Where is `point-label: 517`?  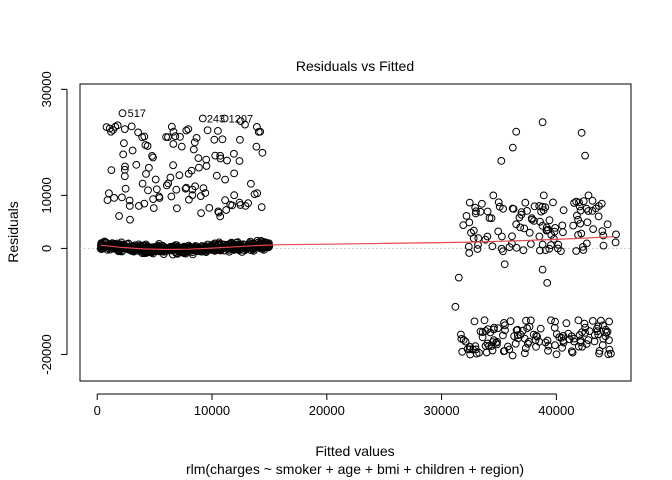
point-label: 517 is located at coordinates (137, 114).